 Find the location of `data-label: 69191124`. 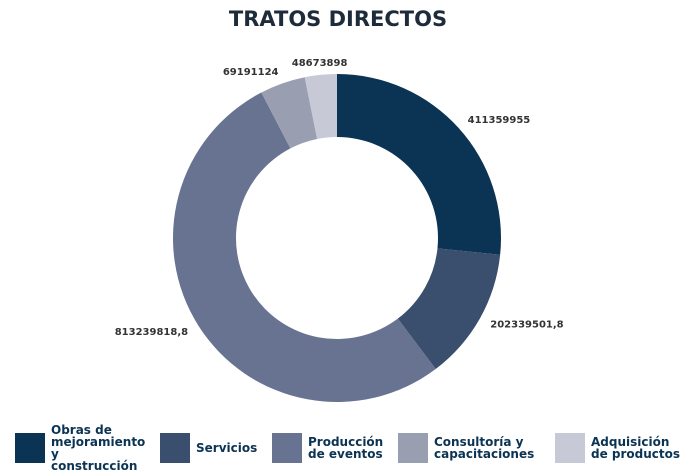

data-label: 69191124 is located at coordinates (251, 72).